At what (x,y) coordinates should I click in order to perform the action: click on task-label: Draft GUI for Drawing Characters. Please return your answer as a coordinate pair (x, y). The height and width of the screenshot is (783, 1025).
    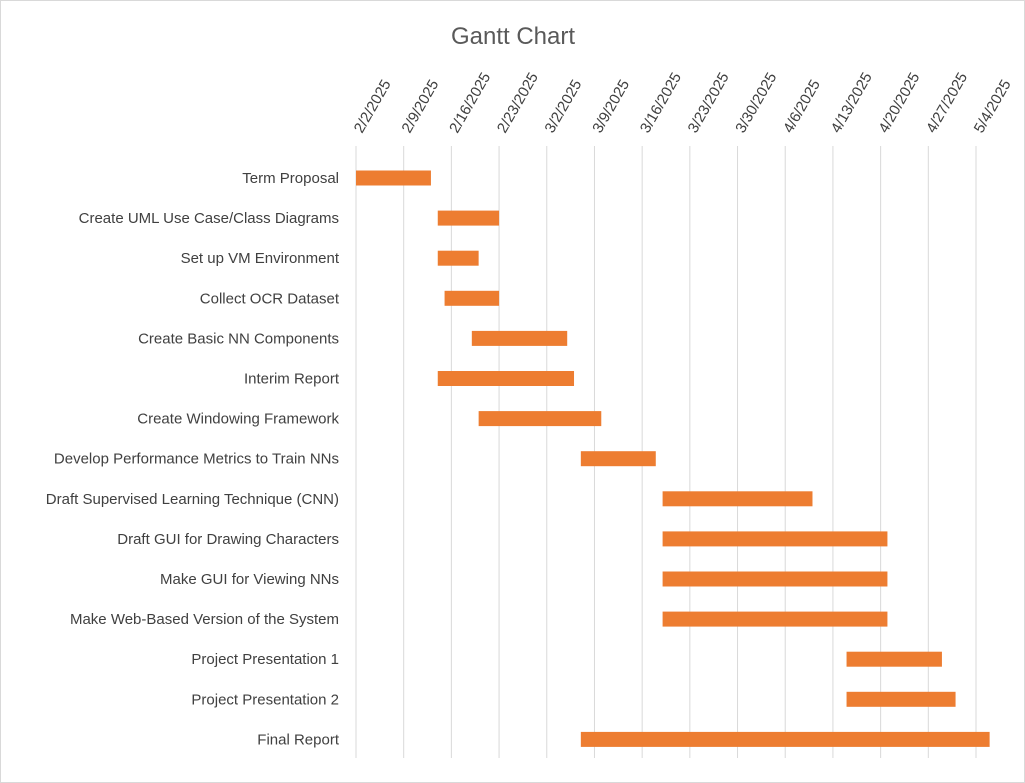
    Looking at the image, I should click on (228, 539).